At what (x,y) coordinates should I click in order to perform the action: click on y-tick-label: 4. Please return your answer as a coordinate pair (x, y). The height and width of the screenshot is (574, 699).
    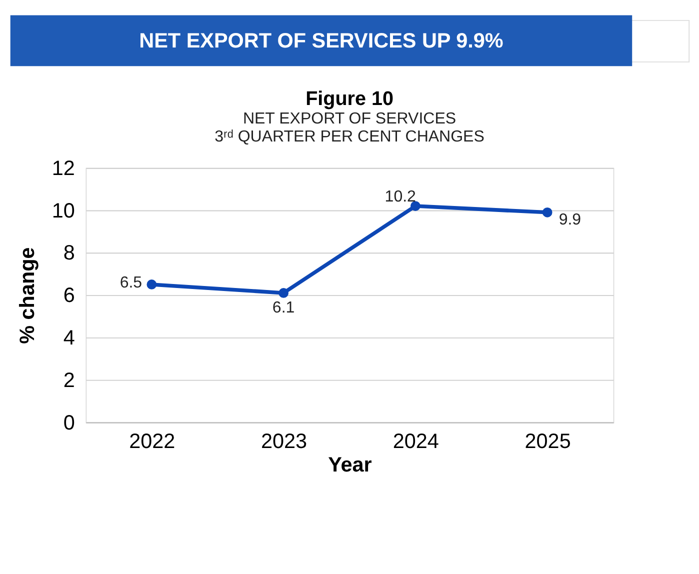
    Looking at the image, I should click on (69, 338).